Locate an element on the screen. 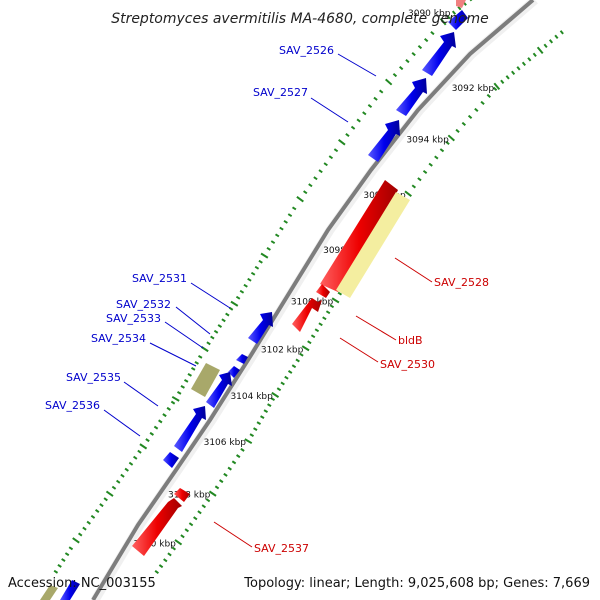 The height and width of the screenshot is (600, 600). gene-label-sav-2534: SAV_2534 is located at coordinates (118, 338).